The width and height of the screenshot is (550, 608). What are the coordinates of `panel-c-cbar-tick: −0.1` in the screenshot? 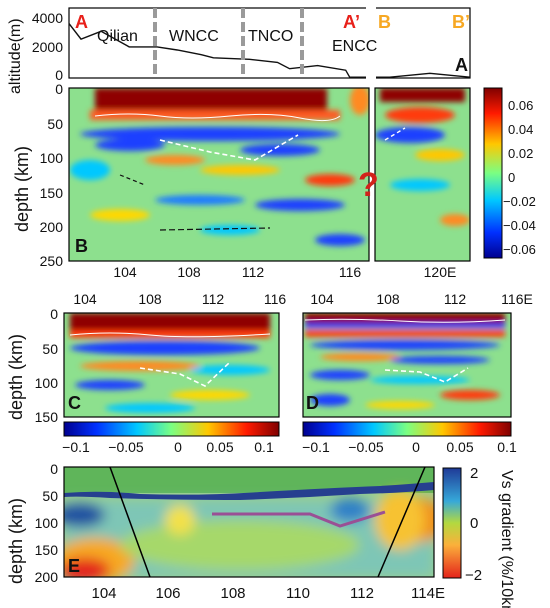 It's located at (76, 447).